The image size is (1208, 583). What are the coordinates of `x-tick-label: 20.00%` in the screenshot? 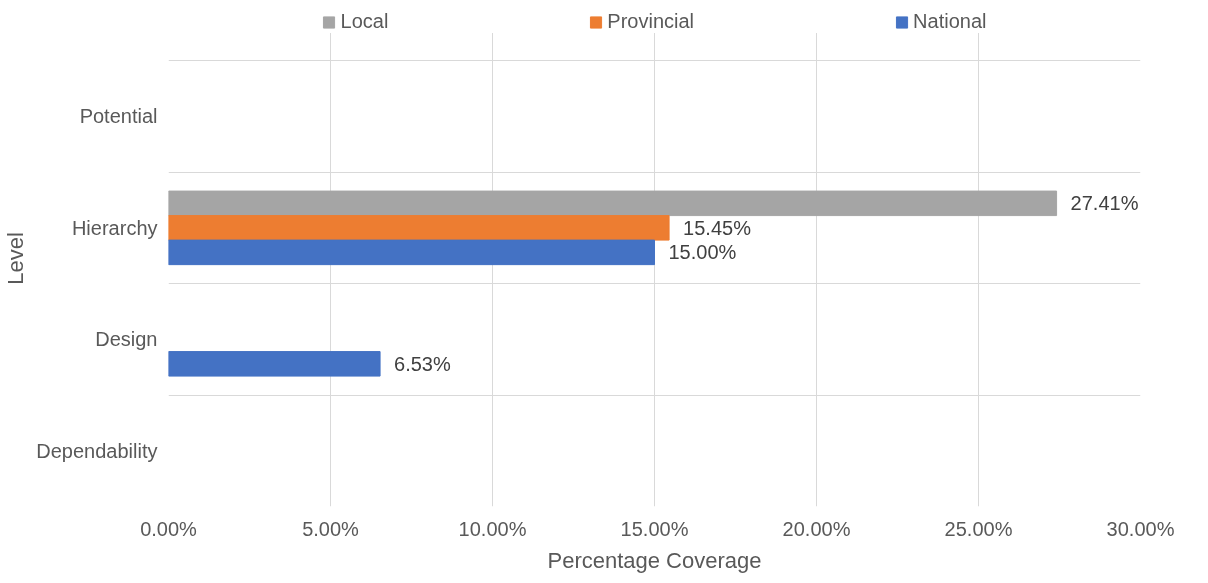 It's located at (816, 528).